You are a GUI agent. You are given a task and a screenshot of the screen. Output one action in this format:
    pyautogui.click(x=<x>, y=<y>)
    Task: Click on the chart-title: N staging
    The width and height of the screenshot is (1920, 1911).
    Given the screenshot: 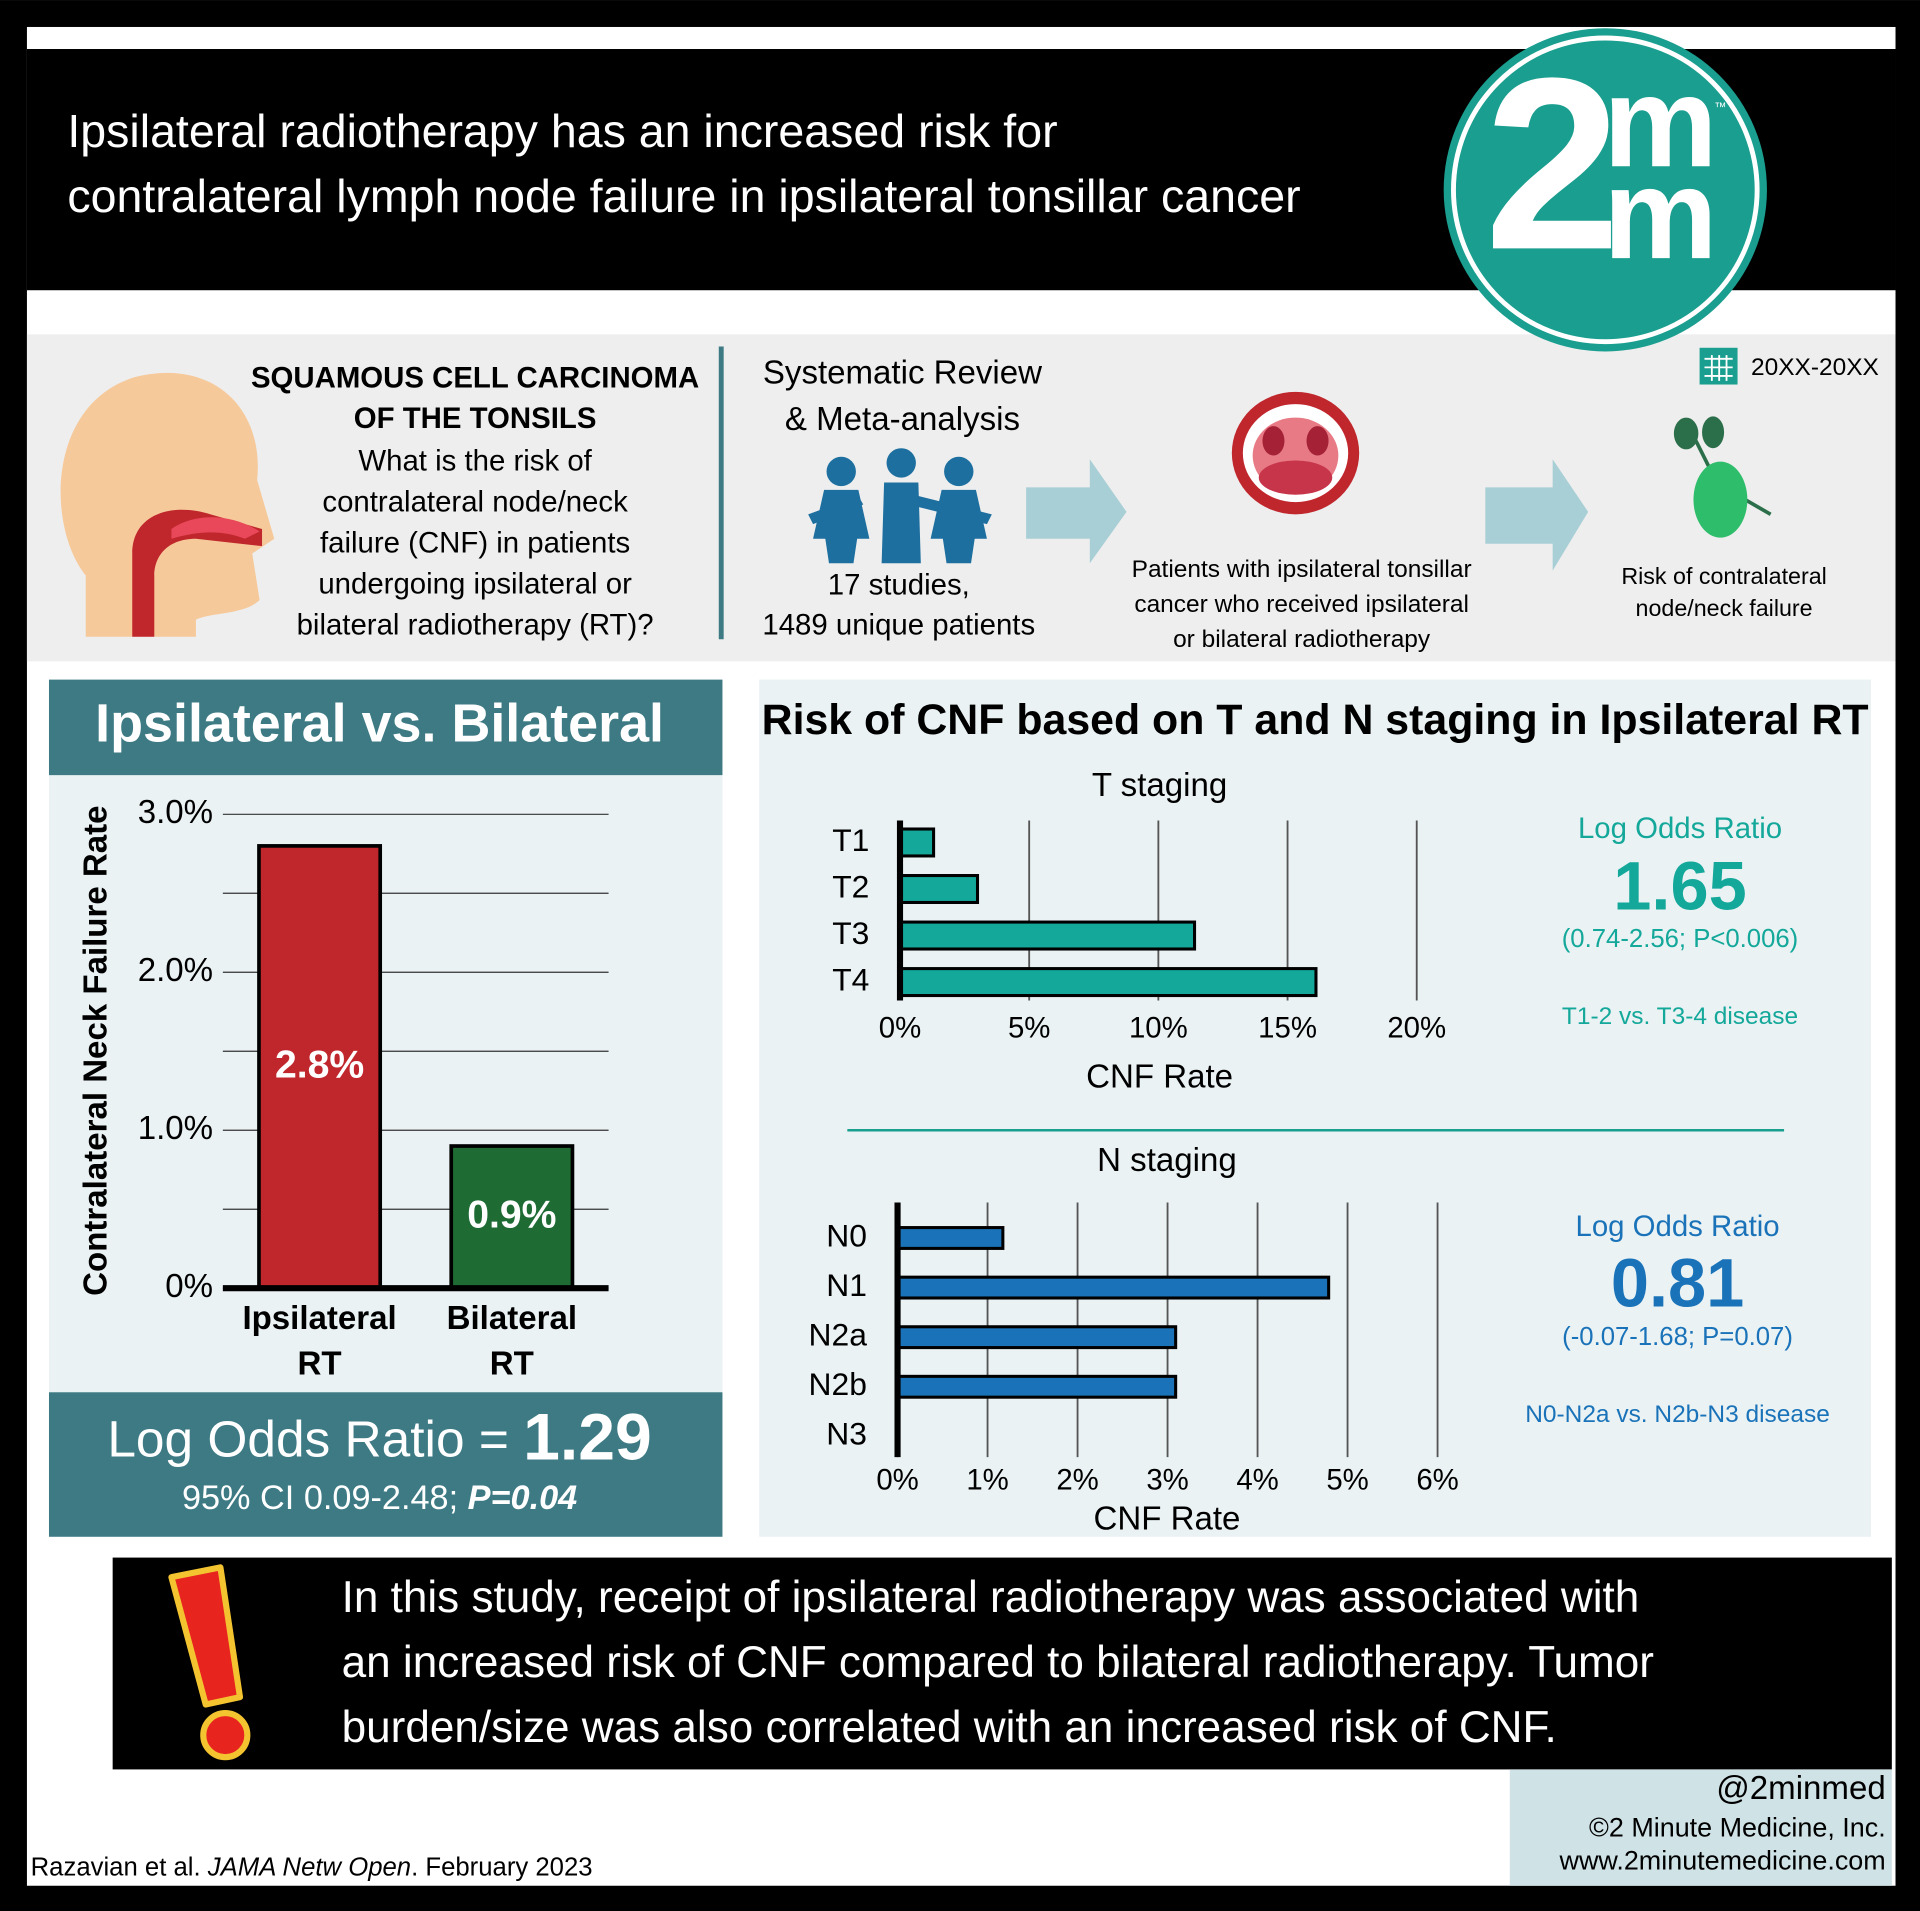 What is the action you would take?
    pyautogui.click(x=1167, y=1160)
    